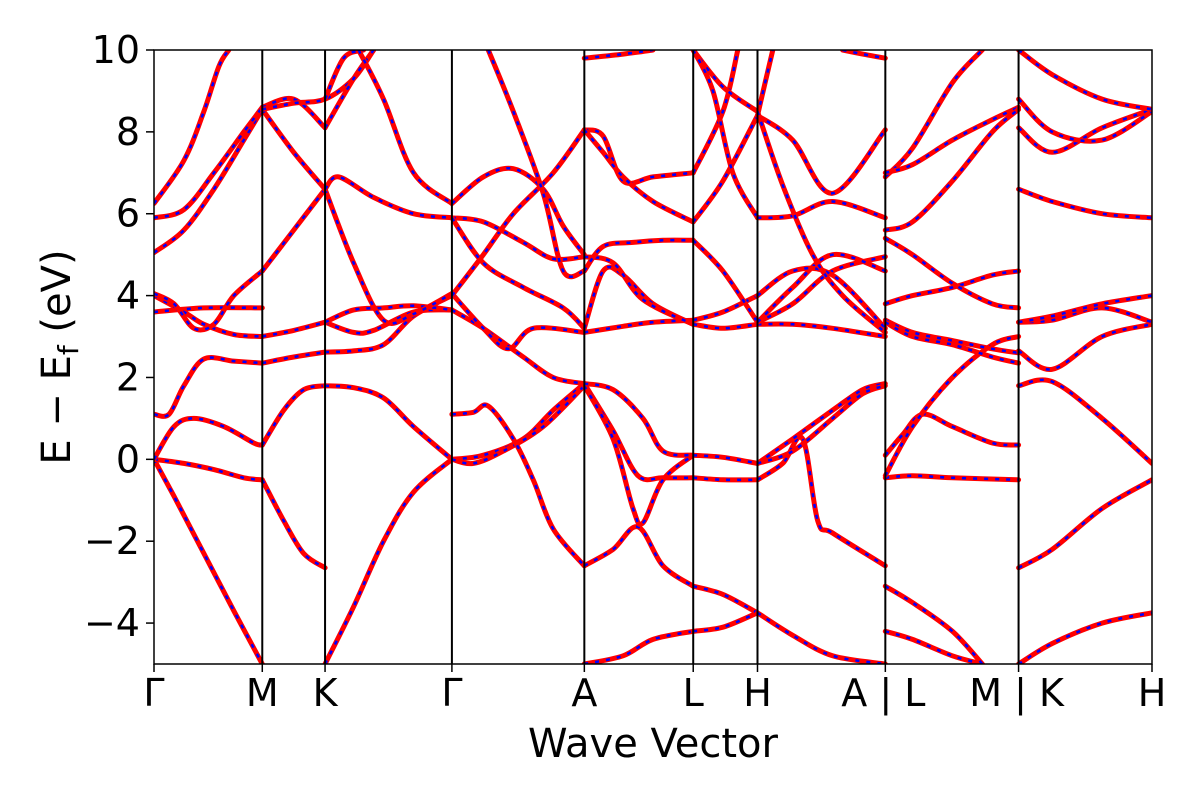 The image size is (1200, 800). Describe the element at coordinates (128, 214) in the screenshot. I see `y-tick-label: 6` at that location.